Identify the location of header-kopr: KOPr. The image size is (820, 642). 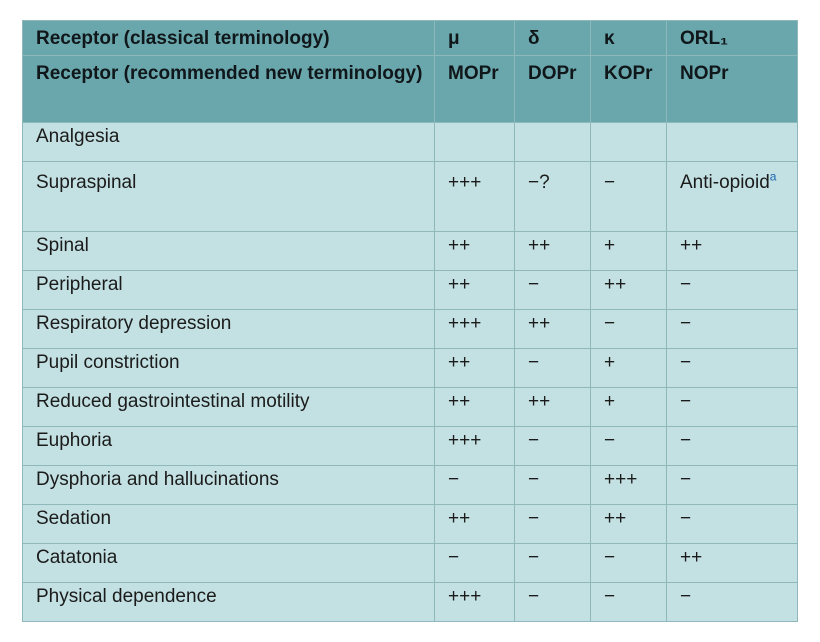
(629, 89).